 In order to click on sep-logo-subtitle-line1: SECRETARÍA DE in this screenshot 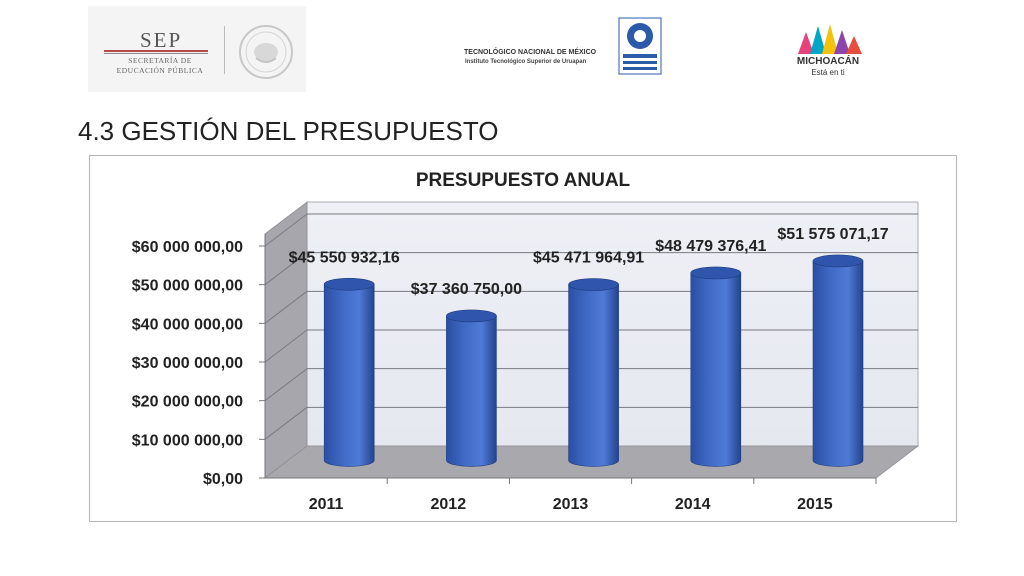, I will do `click(160, 60)`.